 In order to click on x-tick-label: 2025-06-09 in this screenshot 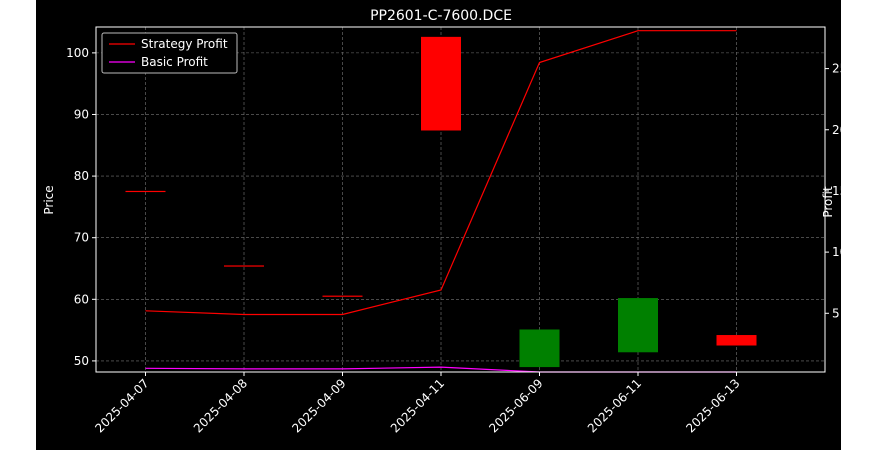, I will do `click(515, 405)`.